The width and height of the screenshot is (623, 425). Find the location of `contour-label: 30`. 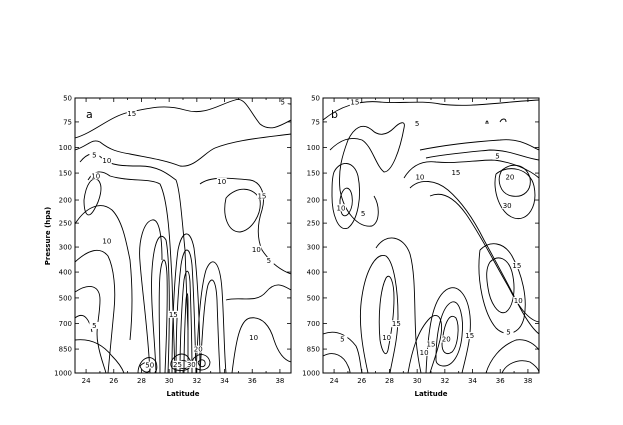

contour-label: 30 is located at coordinates (507, 206).